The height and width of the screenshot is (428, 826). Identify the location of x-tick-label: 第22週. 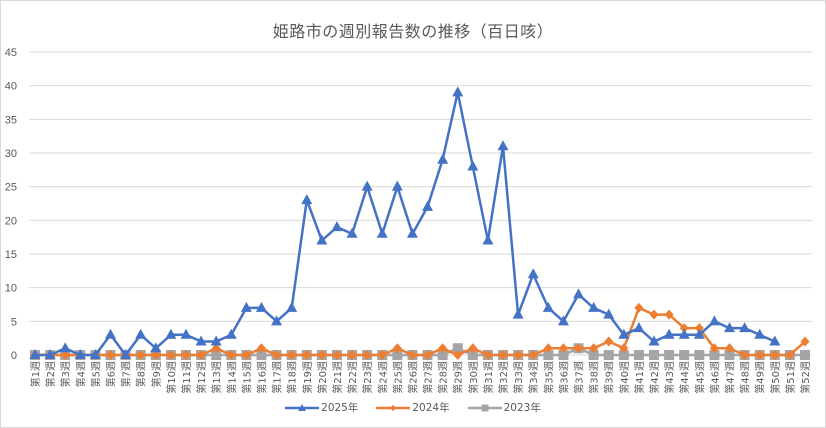
(352, 377).